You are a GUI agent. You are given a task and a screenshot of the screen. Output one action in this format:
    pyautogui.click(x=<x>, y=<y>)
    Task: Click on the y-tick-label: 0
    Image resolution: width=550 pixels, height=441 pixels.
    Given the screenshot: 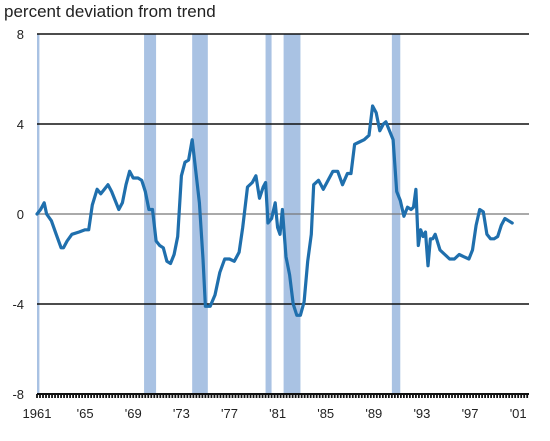 What is the action you would take?
    pyautogui.click(x=20, y=214)
    